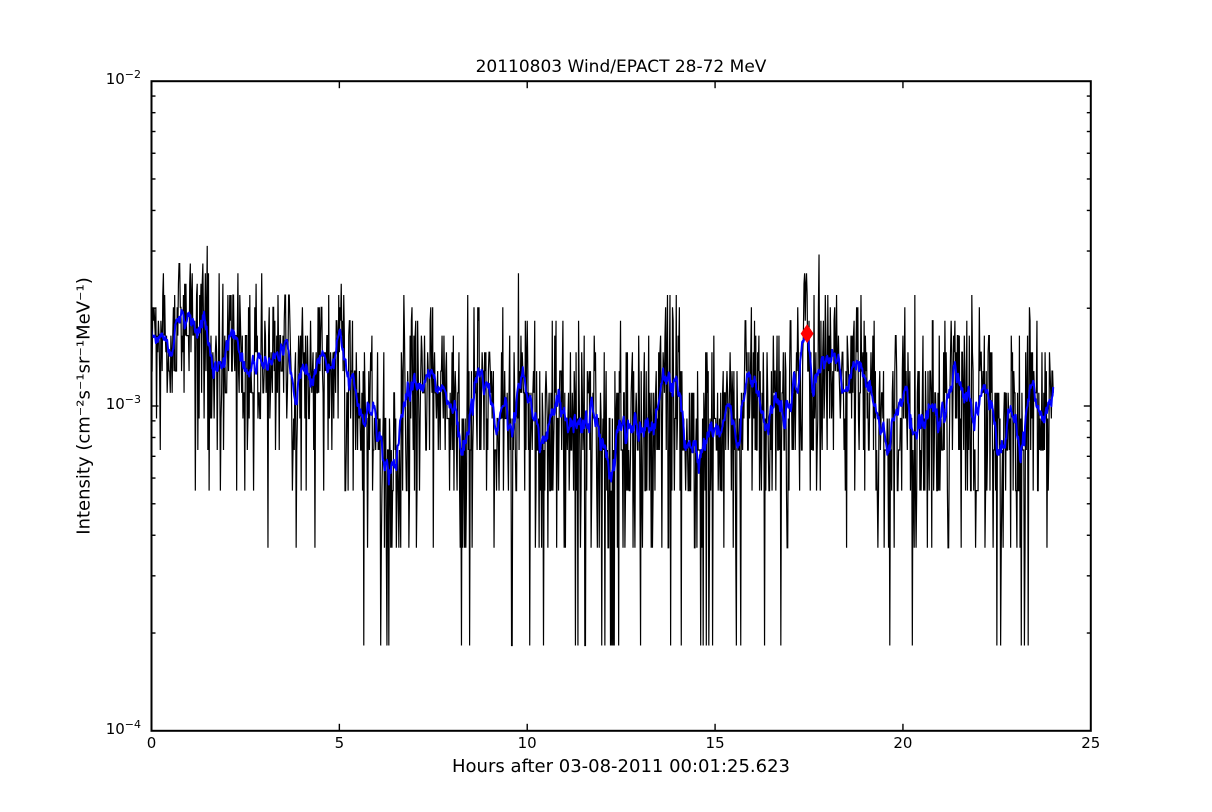 The image size is (1212, 812). I want to click on x-axis-label: Hours after 03-08-2011 00:01:25.623, so click(620, 766).